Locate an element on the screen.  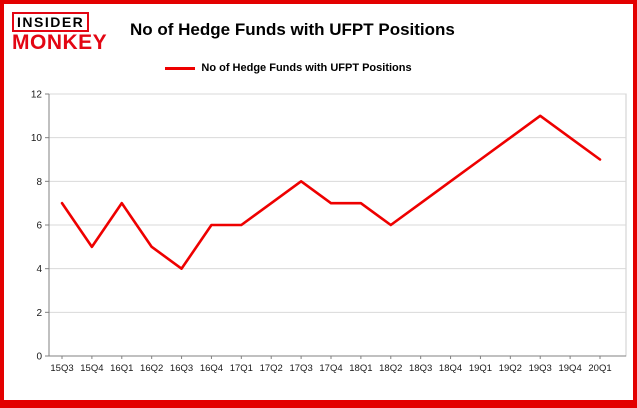
svg-text: 20Q1 is located at coordinates (599, 368).